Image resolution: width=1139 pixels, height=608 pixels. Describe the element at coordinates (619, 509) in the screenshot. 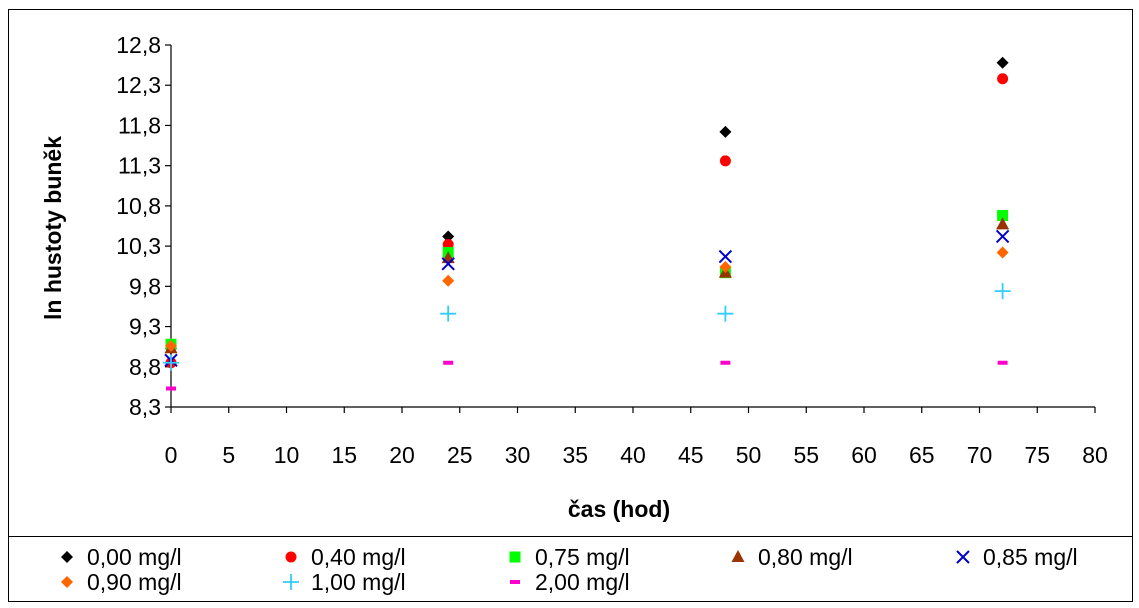

I see `x-axis-title: čas (hod)` at that location.